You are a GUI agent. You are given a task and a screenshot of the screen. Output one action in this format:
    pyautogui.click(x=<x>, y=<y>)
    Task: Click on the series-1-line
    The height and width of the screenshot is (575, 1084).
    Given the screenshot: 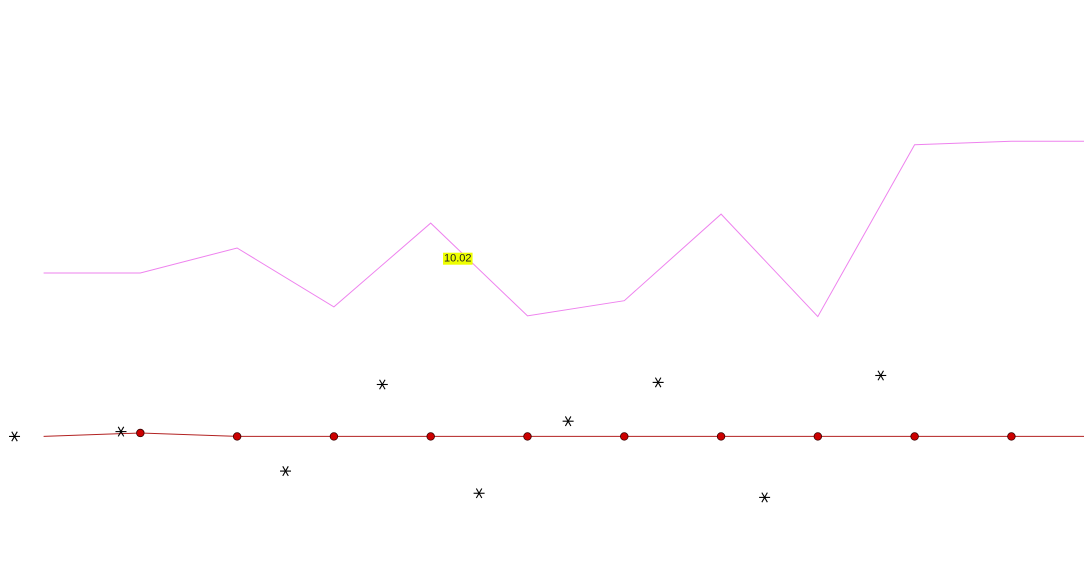 What is the action you would take?
    pyautogui.click(x=563, y=434)
    